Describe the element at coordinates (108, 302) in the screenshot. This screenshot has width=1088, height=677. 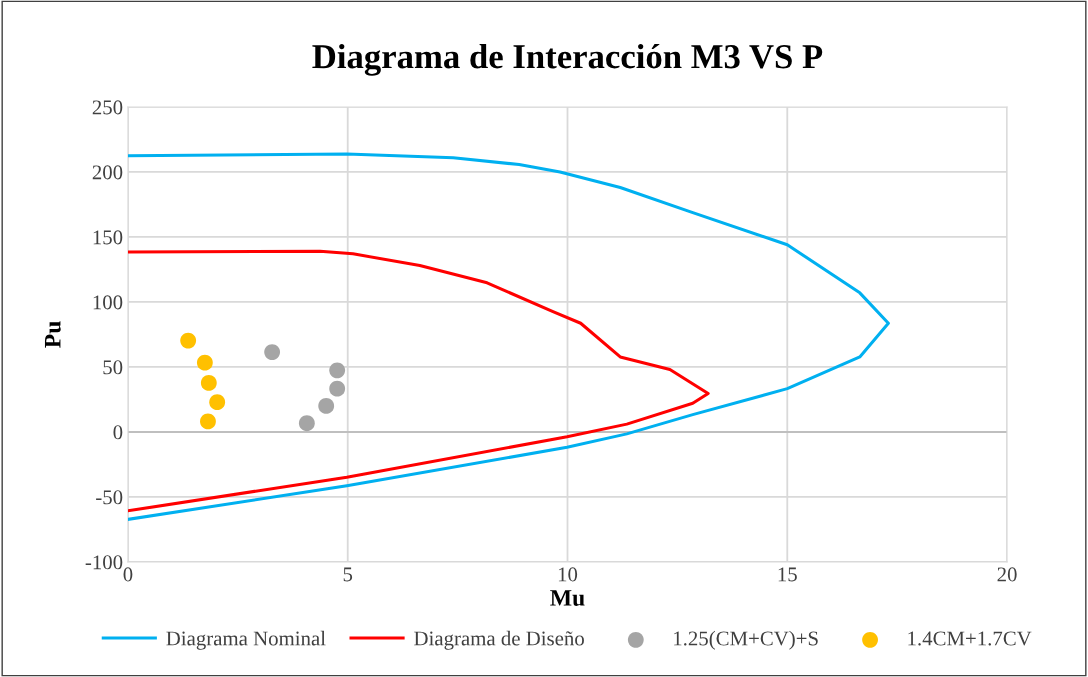
I see `y-tick-label: 100` at that location.